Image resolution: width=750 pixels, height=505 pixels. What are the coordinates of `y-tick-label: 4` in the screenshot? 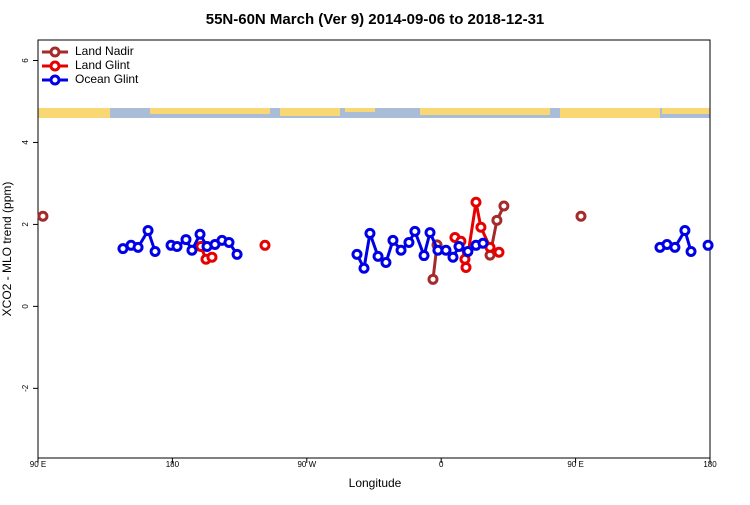 It's located at (25, 142).